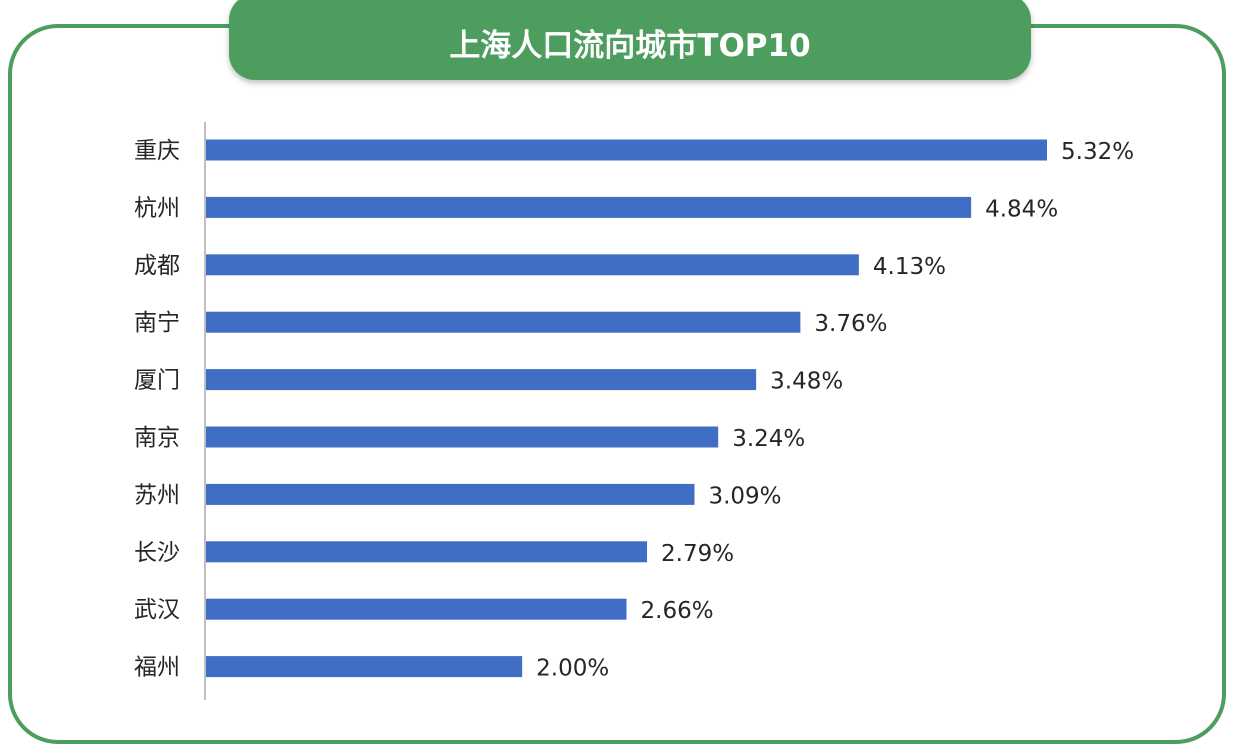  I want to click on category-label-5: 南京, so click(157, 438).